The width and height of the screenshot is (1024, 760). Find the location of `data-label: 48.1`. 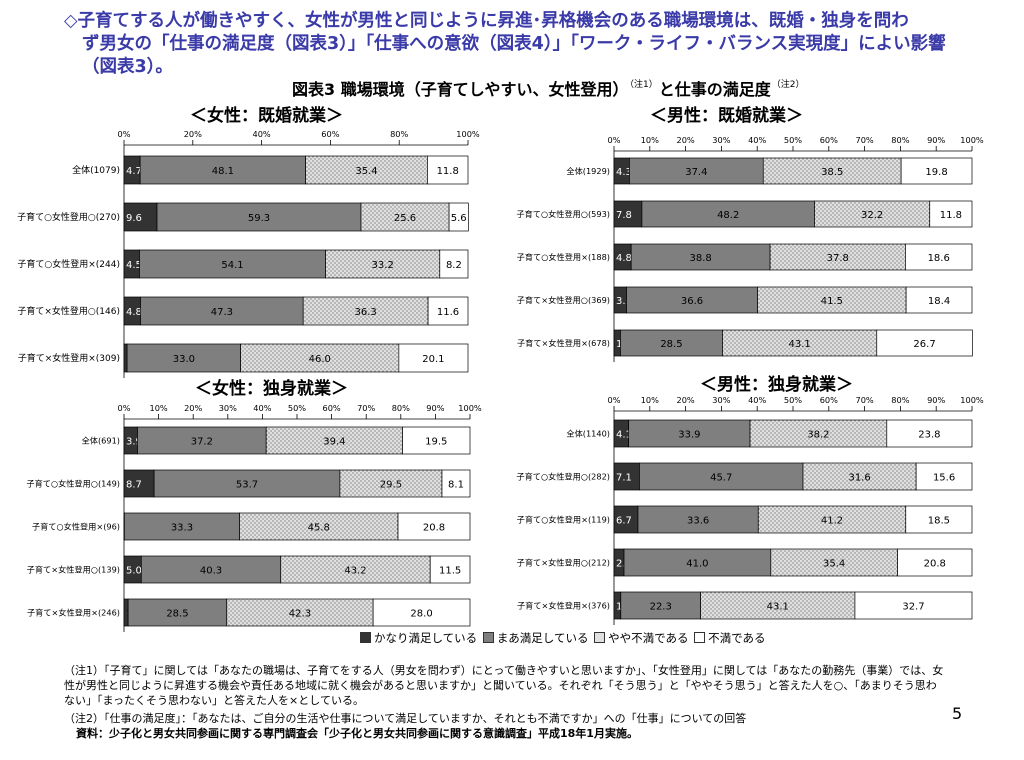

data-label: 48.1 is located at coordinates (223, 171).